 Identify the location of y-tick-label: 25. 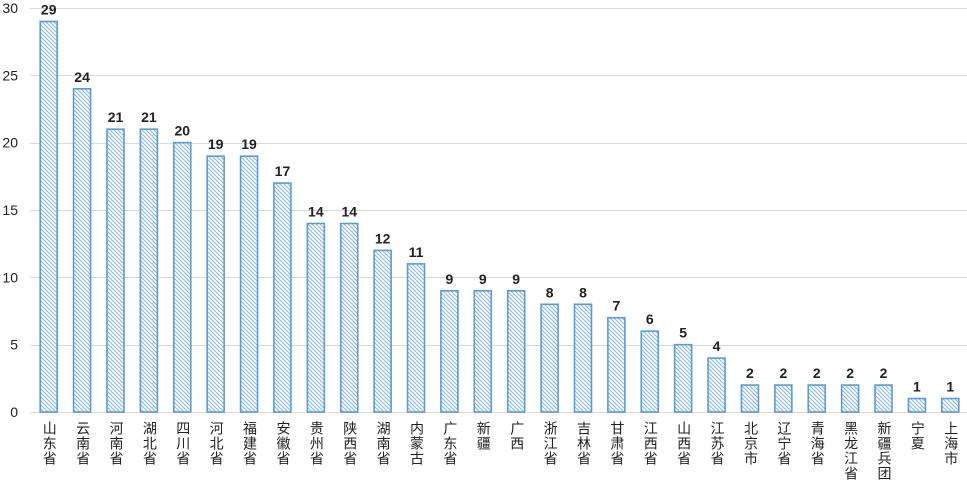
(10, 75).